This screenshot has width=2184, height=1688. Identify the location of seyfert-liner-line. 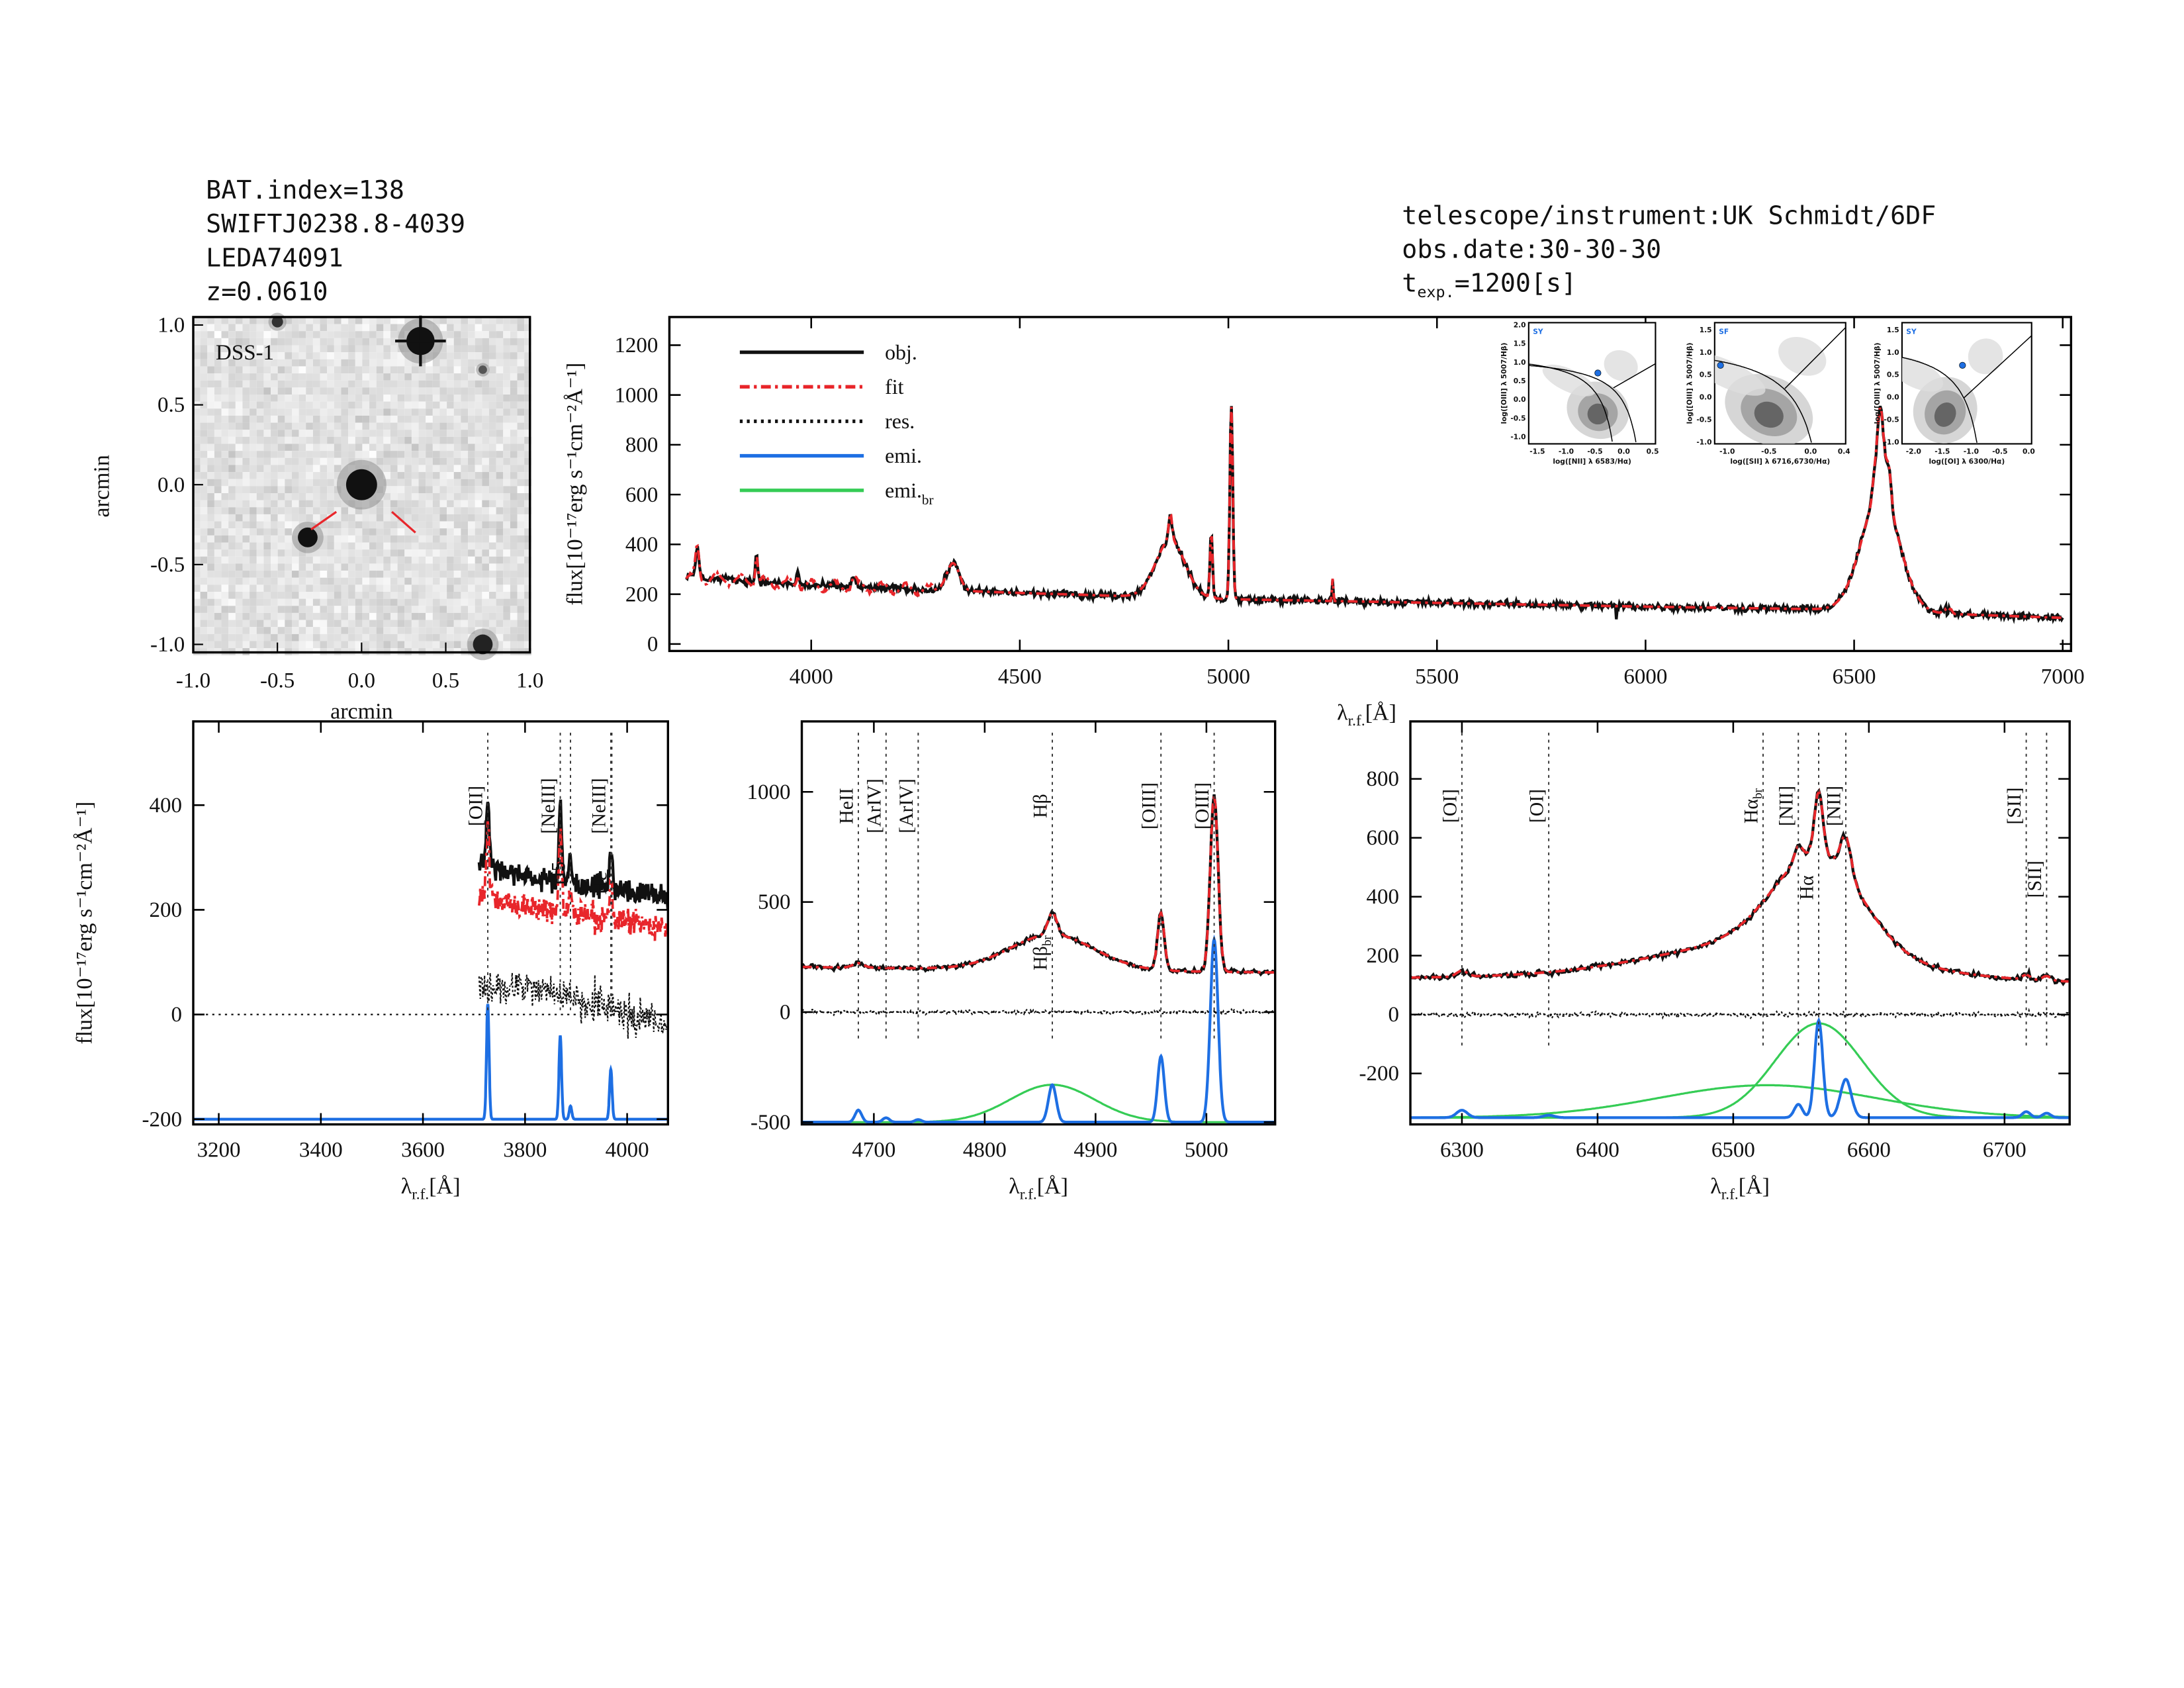
(1635, 376).